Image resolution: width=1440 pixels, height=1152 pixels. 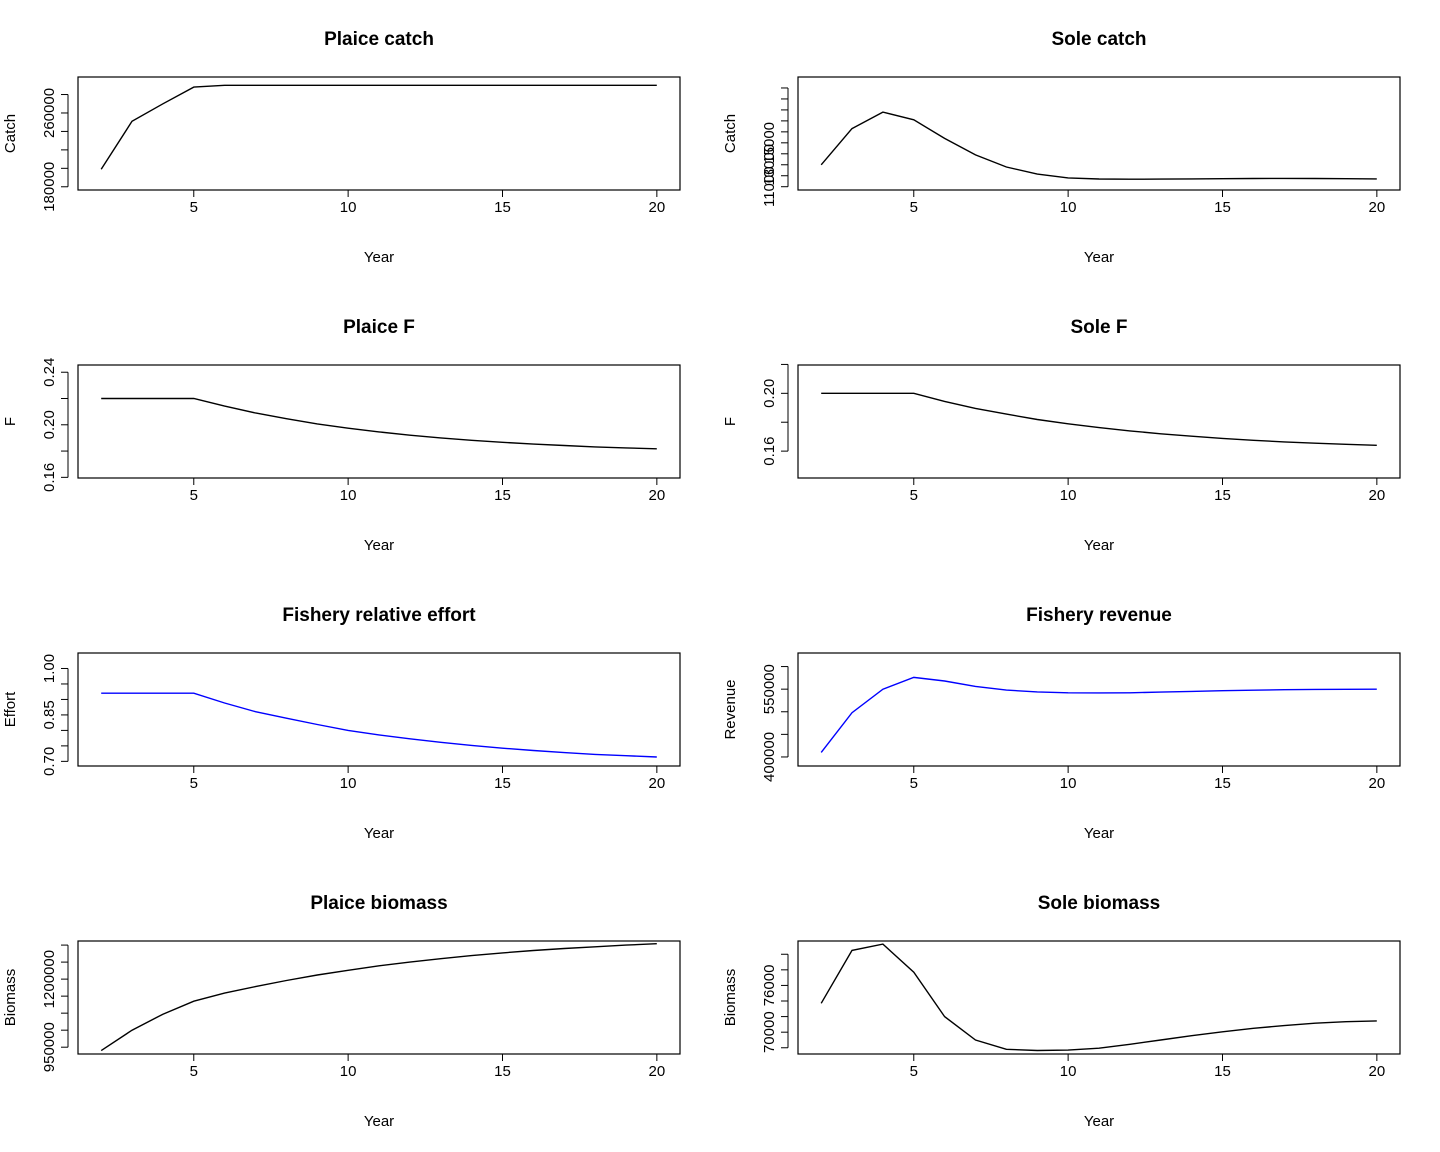 I want to click on panel-title: Plaice catch, so click(x=379, y=39).